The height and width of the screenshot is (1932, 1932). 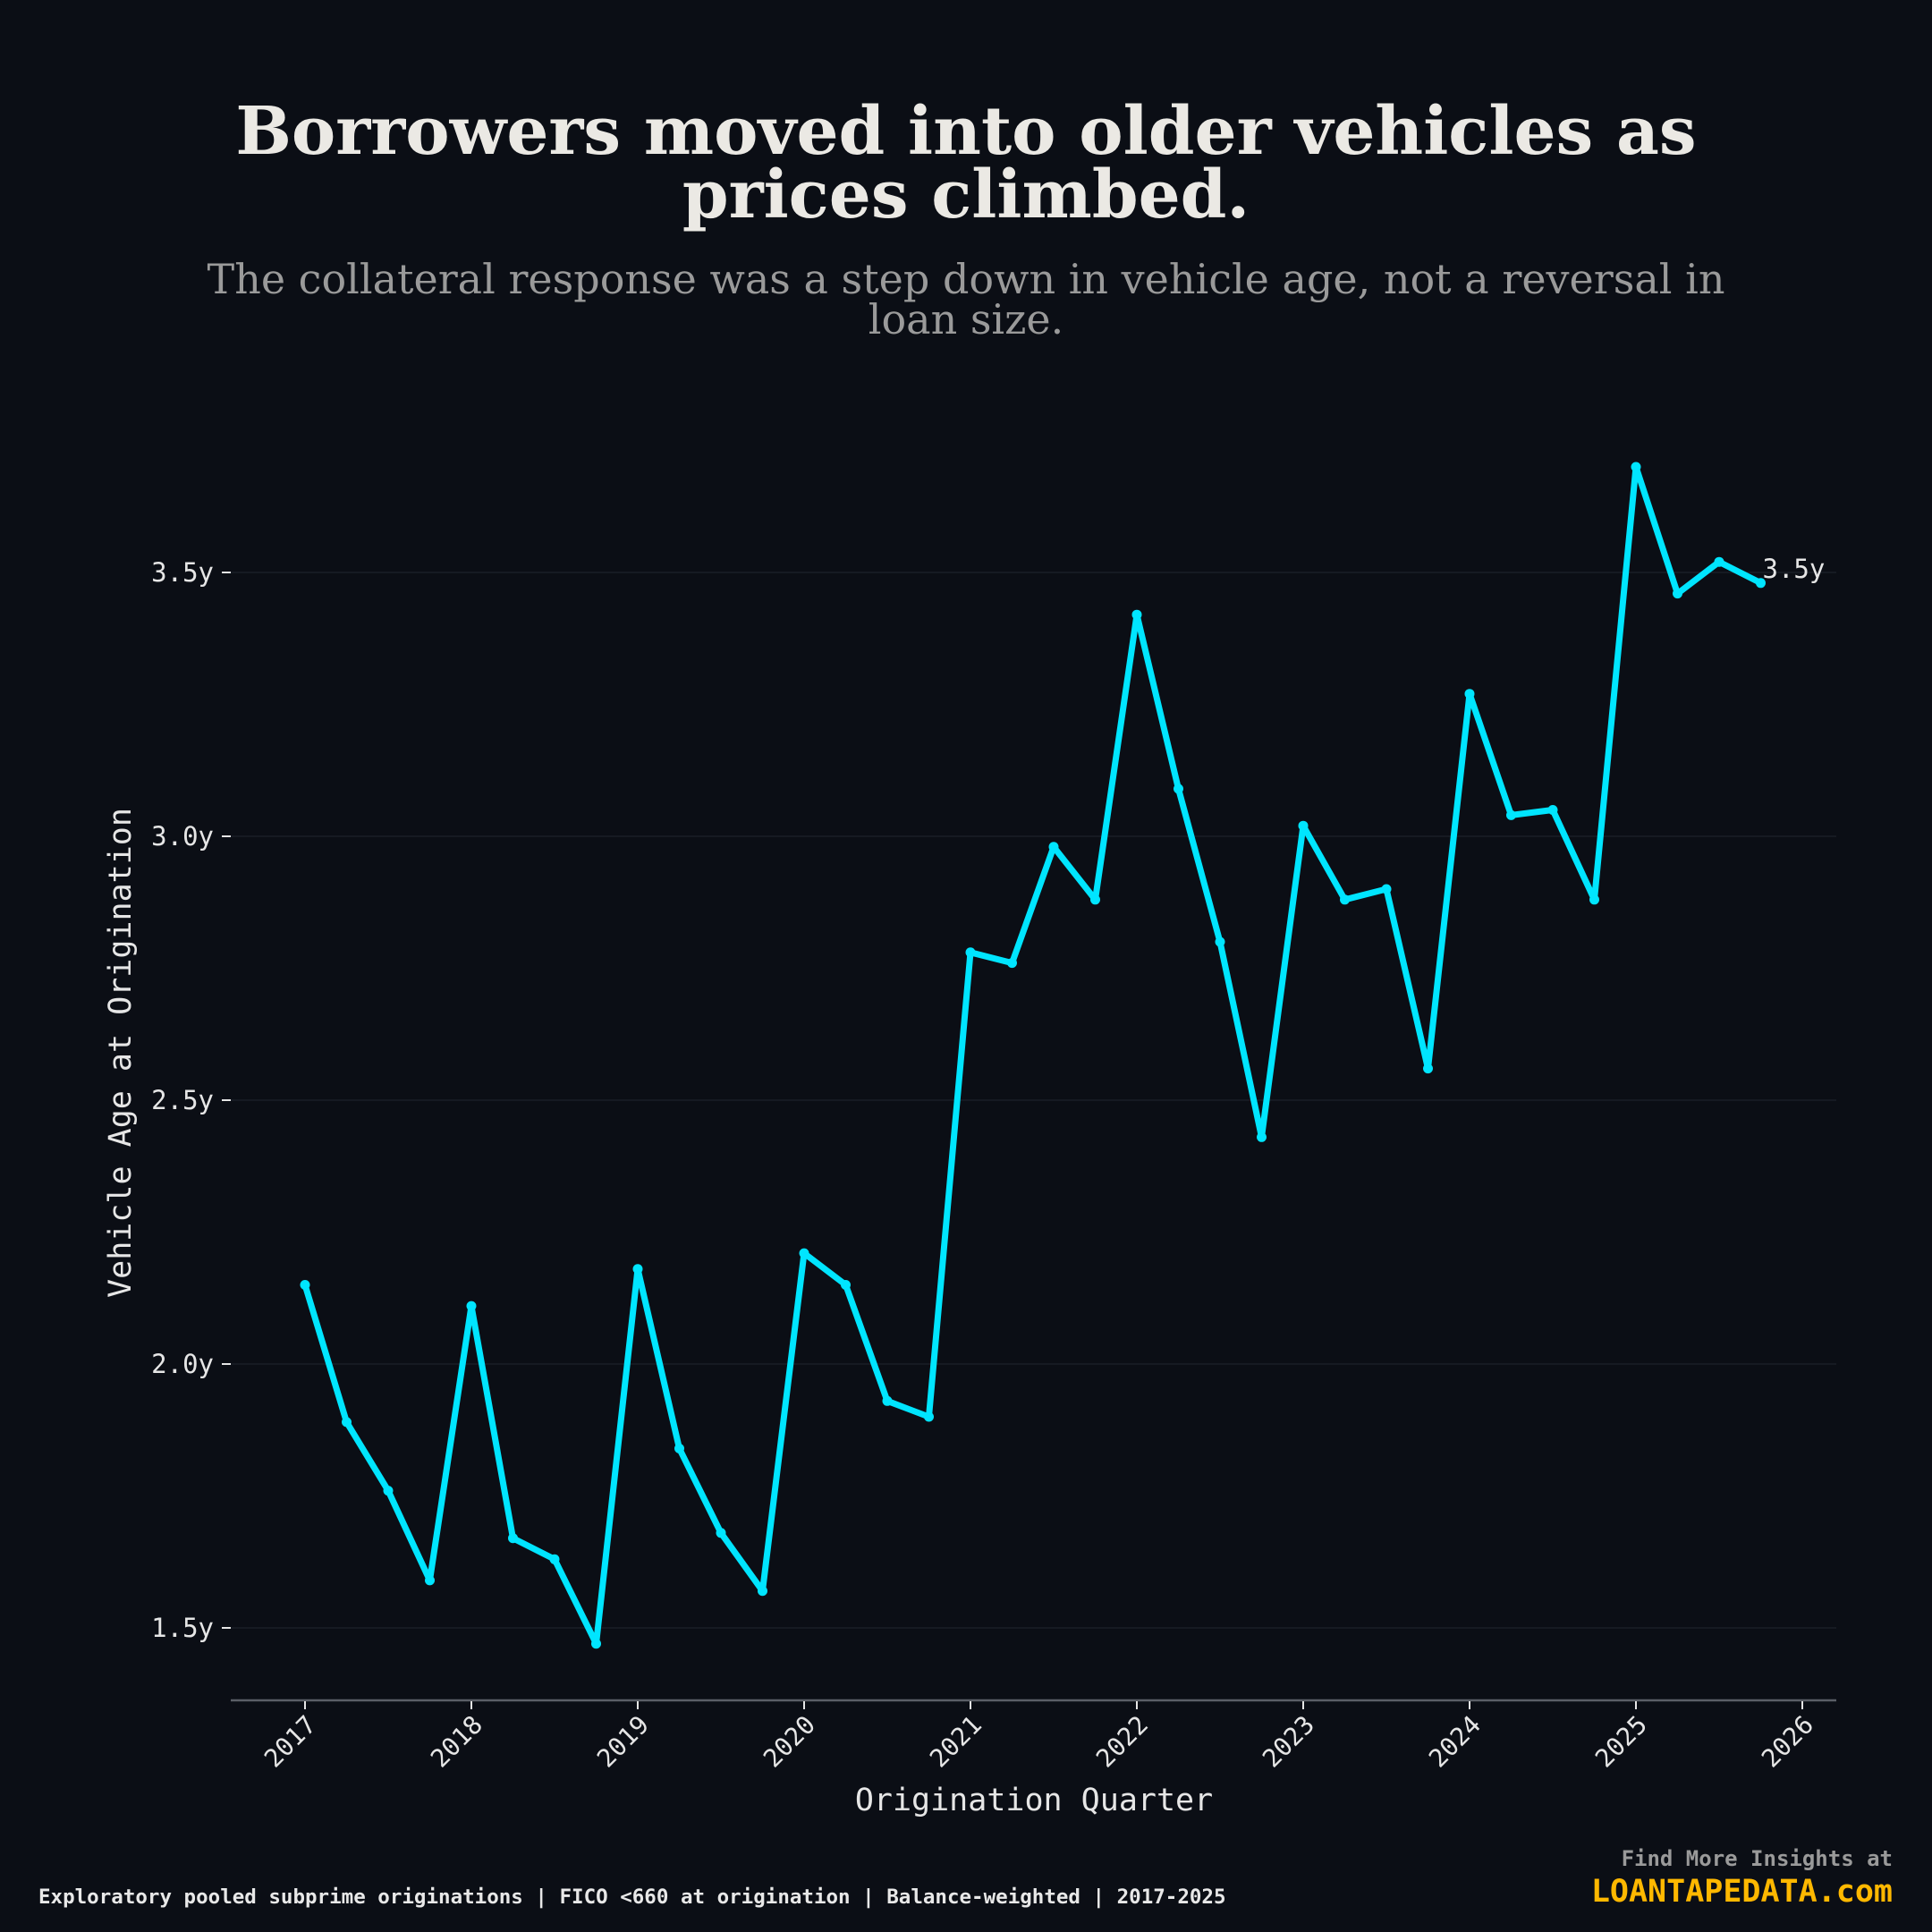 I want to click on x-tick-label: 2023, so click(x=1288, y=1742).